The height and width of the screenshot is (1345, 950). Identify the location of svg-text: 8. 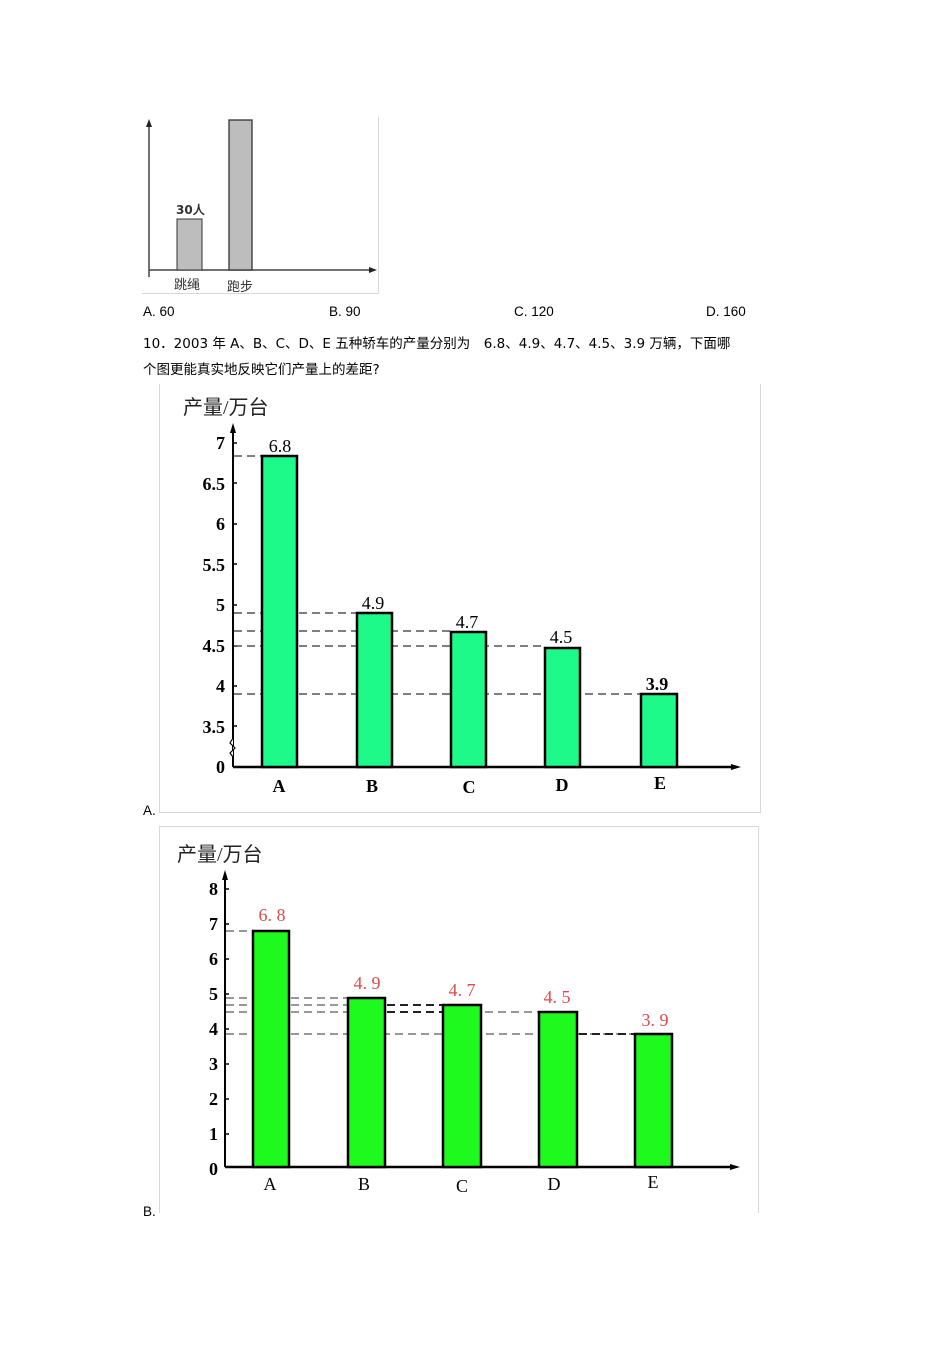
(213, 889).